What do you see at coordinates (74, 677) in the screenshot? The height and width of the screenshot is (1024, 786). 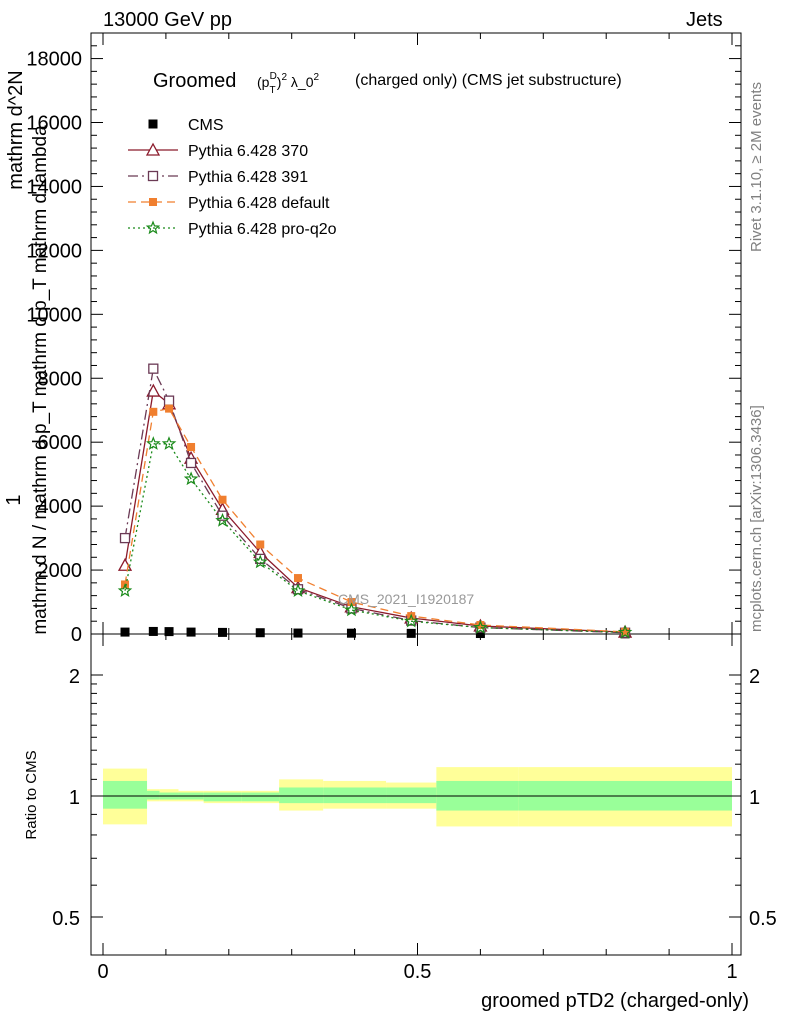 I see `ratio-tick-label-left: 2` at bounding box center [74, 677].